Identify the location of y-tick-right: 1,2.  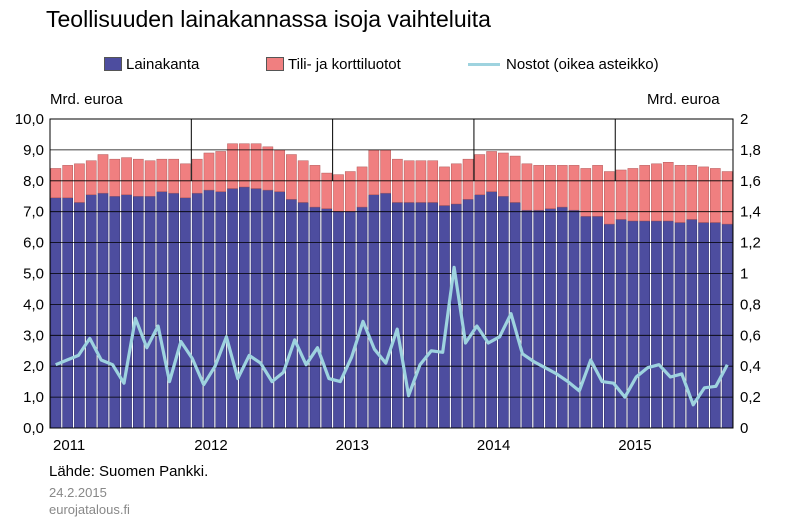
(750, 243).